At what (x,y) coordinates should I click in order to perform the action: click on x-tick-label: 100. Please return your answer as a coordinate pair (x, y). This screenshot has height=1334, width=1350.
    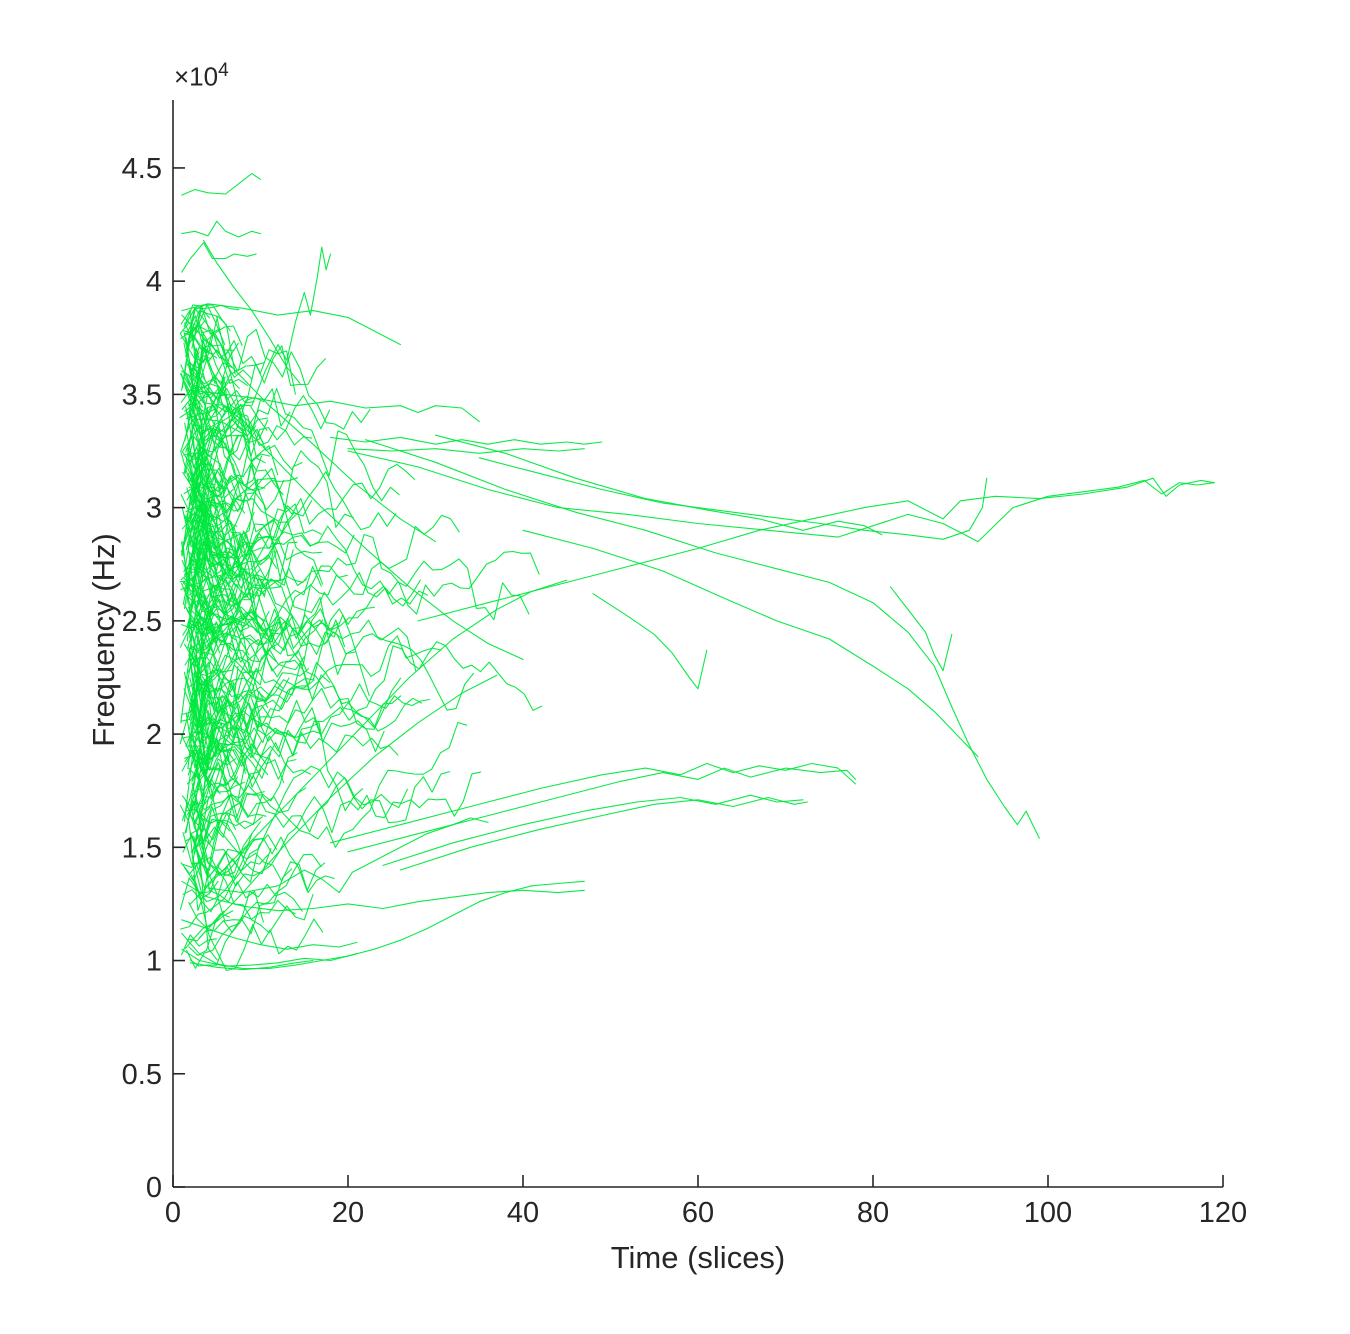
    Looking at the image, I should click on (1048, 1213).